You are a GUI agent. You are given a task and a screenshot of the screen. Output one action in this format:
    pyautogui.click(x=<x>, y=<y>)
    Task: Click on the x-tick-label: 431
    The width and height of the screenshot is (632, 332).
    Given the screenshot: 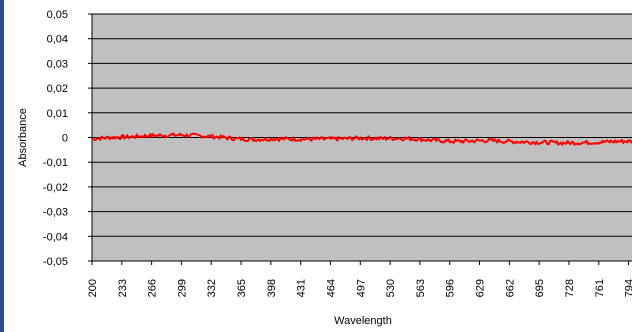 What is the action you would take?
    pyautogui.click(x=302, y=288)
    